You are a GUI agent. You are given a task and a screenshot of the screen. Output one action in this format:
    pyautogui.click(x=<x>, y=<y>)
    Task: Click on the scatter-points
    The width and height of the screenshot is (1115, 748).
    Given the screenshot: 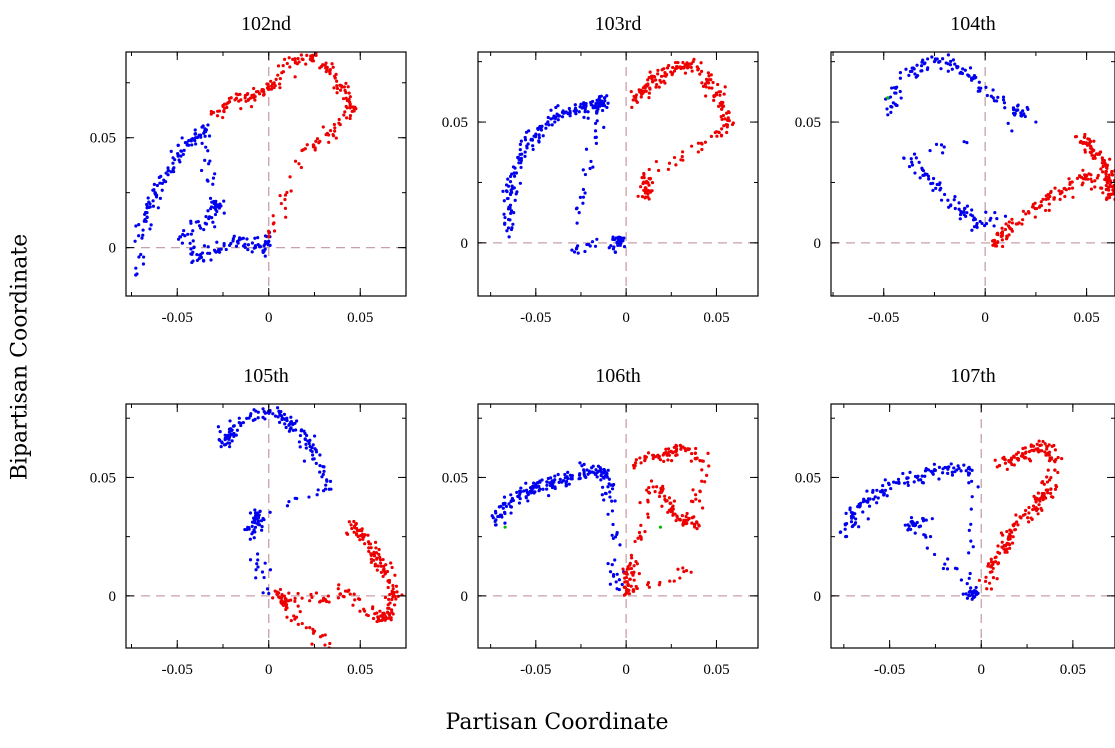 What is the action you would take?
    pyautogui.click(x=245, y=164)
    